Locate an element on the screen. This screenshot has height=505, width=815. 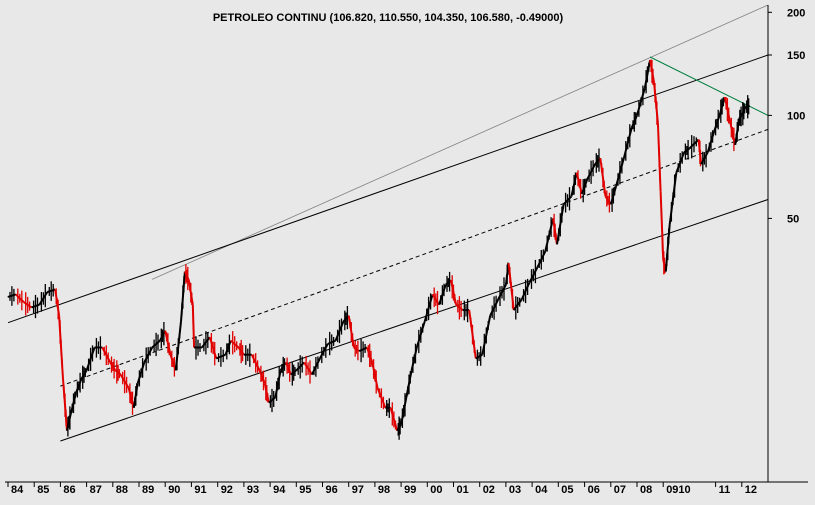
x-tick-label: 95 is located at coordinates (305, 490).